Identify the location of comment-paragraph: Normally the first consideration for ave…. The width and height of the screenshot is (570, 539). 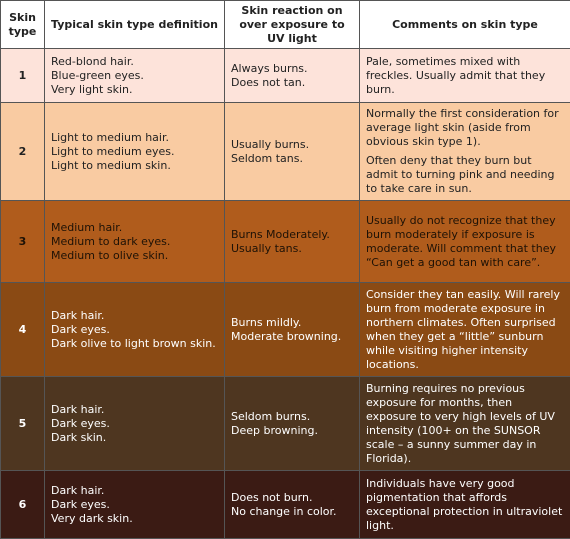
(465, 128).